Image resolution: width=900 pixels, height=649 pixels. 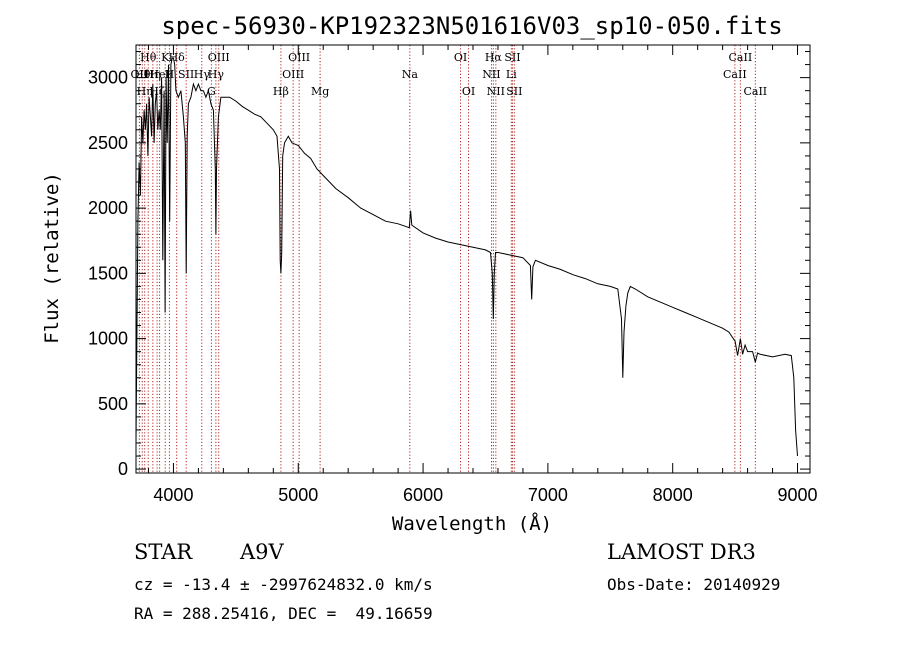 What do you see at coordinates (283, 613) in the screenshot?
I see `ra-dec-coordinates: RA = 288.25416, DEC = 49.16659` at bounding box center [283, 613].